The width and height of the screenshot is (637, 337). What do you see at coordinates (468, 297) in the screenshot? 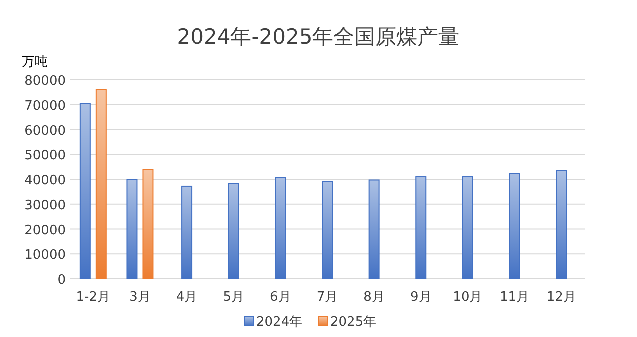
I see `x-tick-label: 10月` at bounding box center [468, 297].